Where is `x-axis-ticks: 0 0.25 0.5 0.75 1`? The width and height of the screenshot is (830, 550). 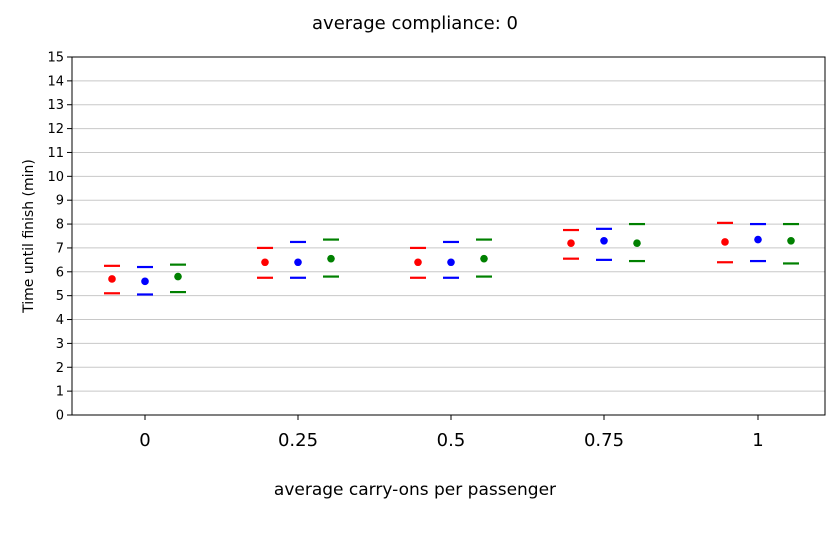 x-axis-ticks: 0 0.25 0.5 0.75 1 is located at coordinates (451, 433).